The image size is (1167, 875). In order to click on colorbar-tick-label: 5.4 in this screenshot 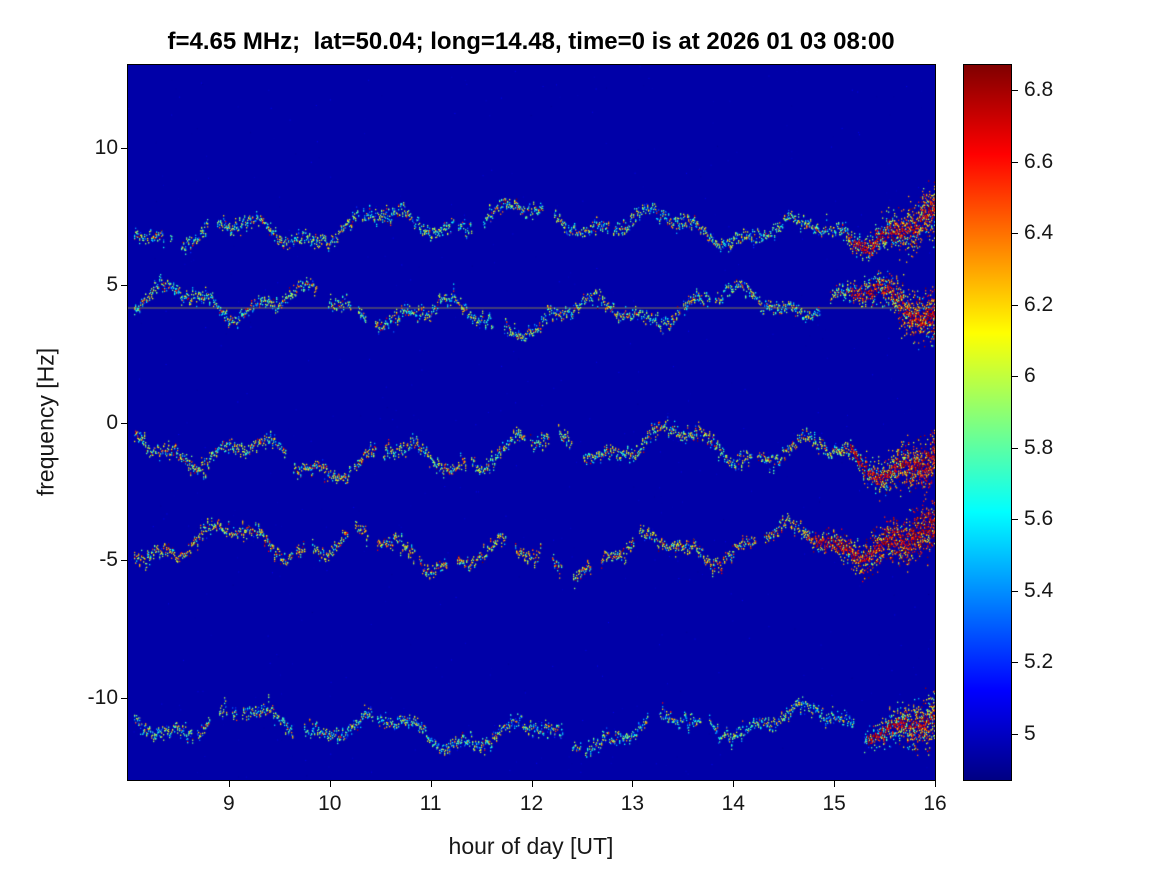, I will do `click(1039, 590)`.